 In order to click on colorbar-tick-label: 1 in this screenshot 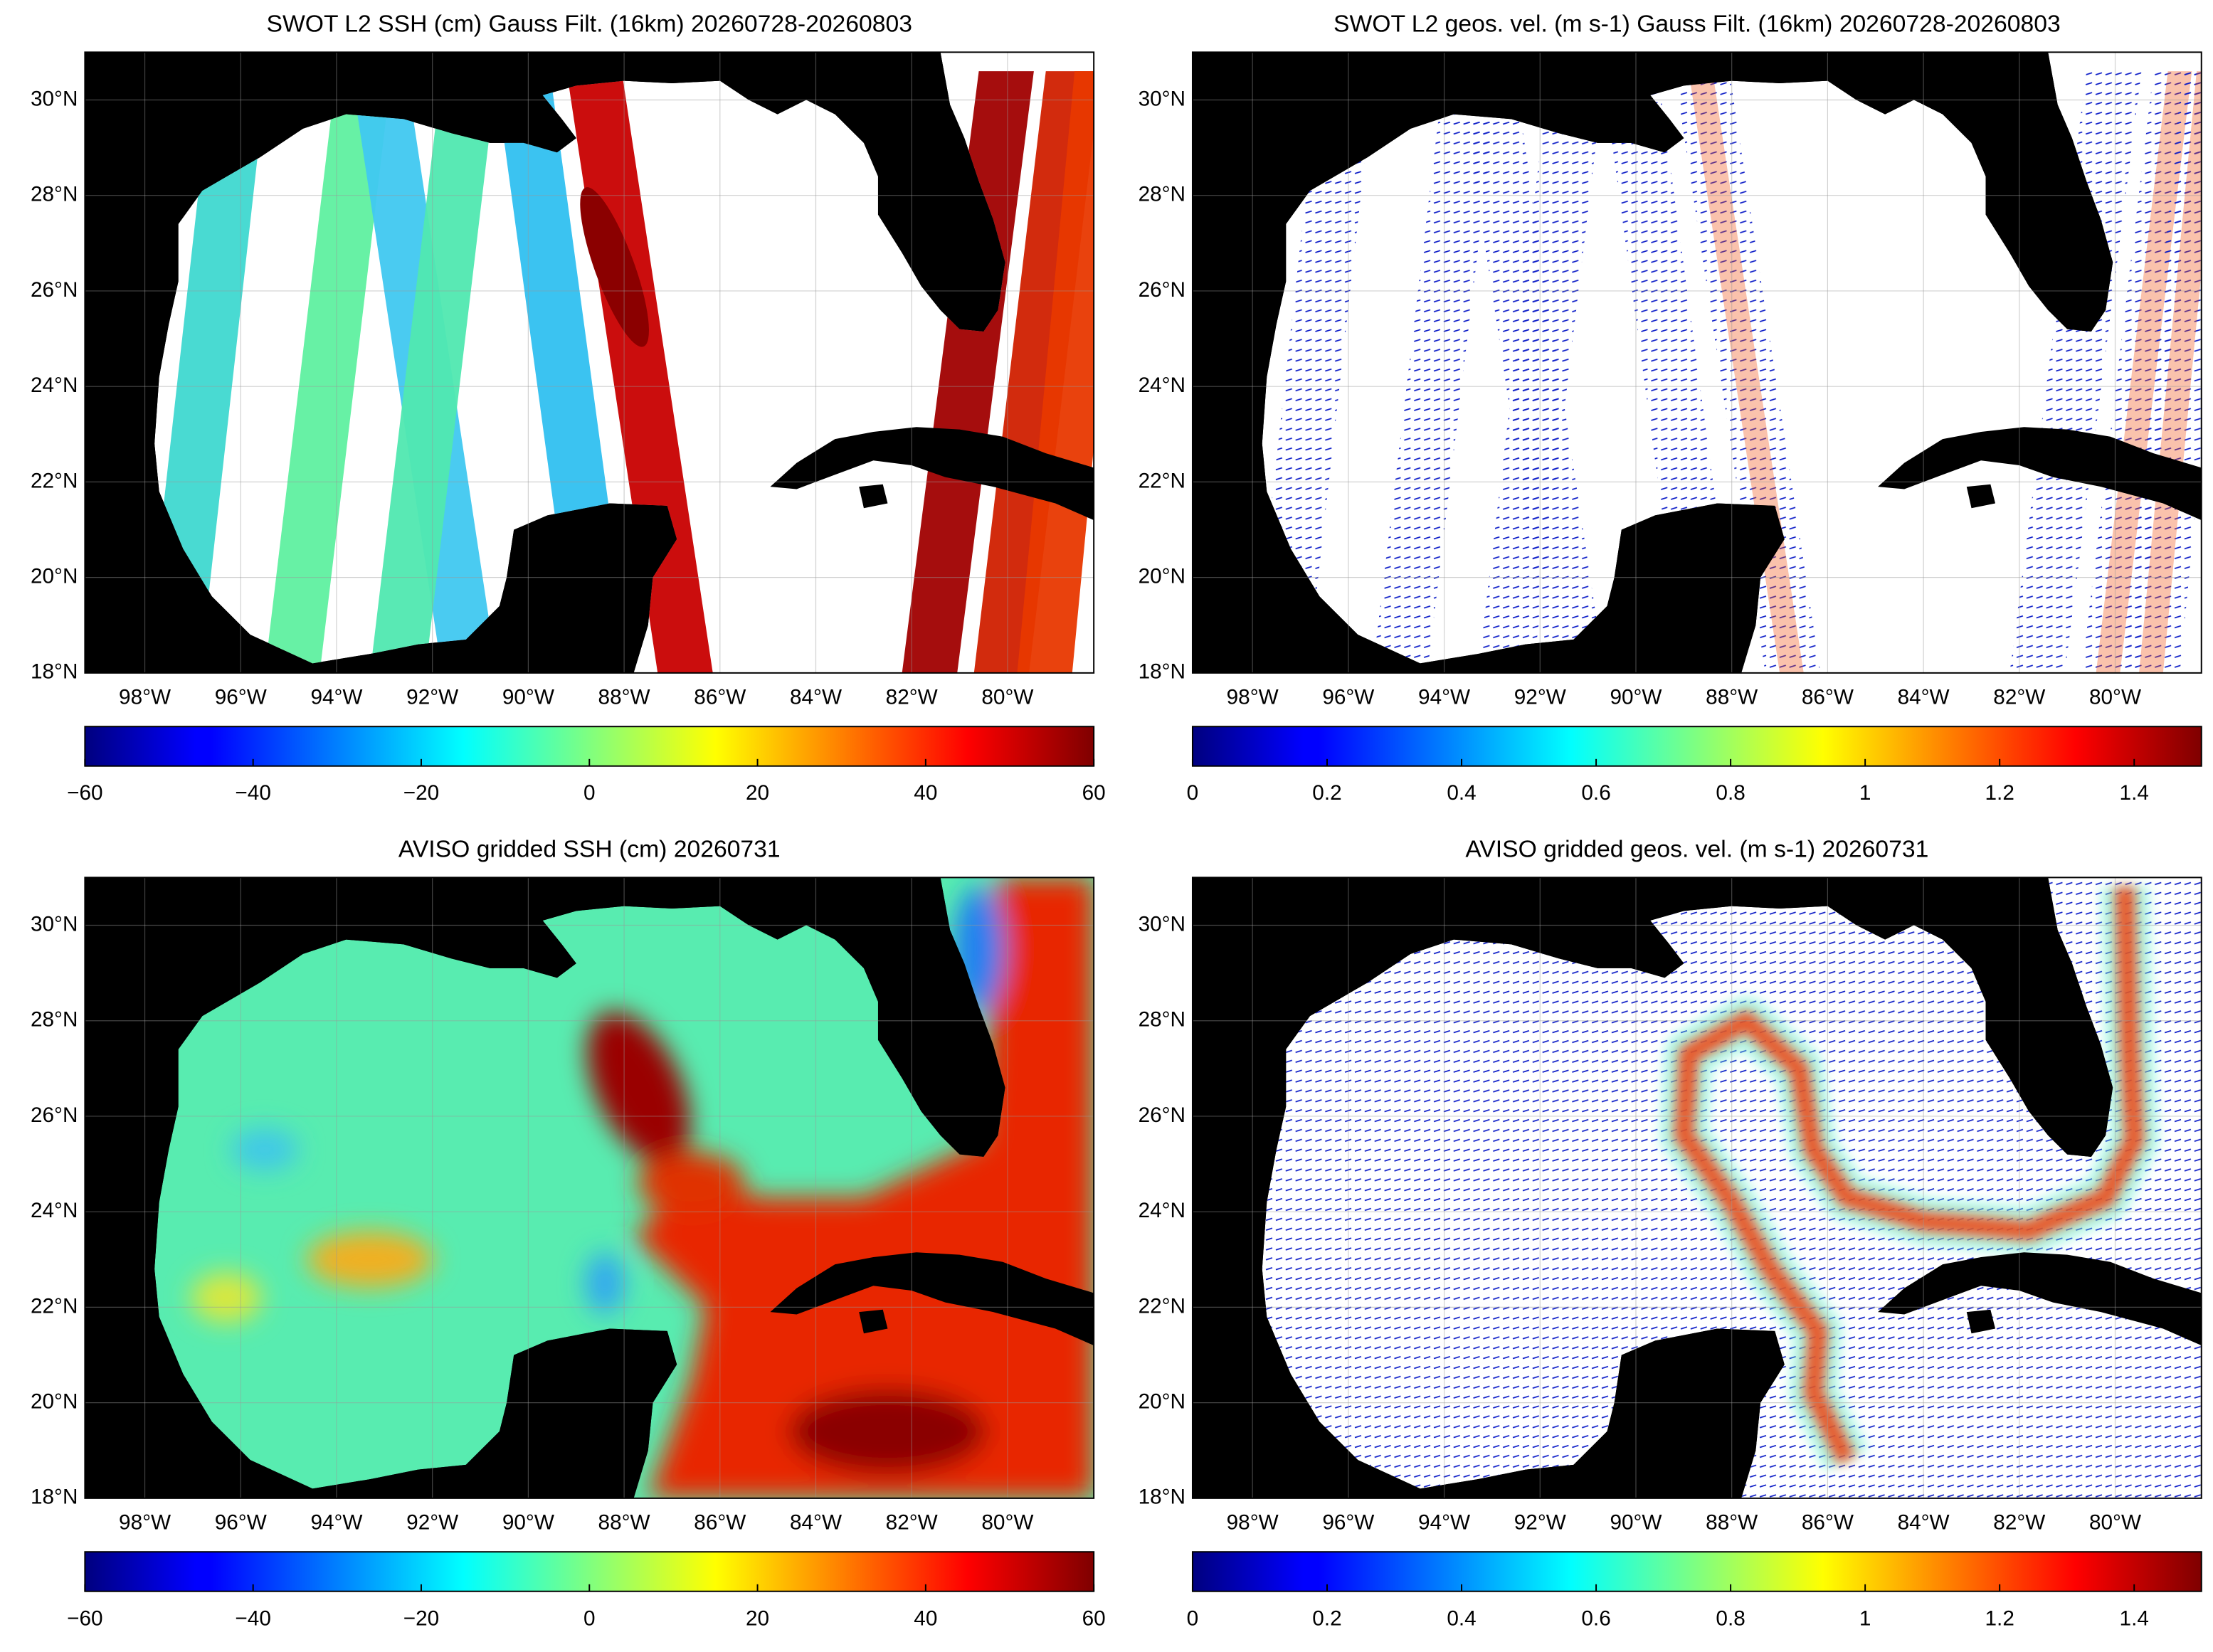, I will do `click(1865, 1618)`.